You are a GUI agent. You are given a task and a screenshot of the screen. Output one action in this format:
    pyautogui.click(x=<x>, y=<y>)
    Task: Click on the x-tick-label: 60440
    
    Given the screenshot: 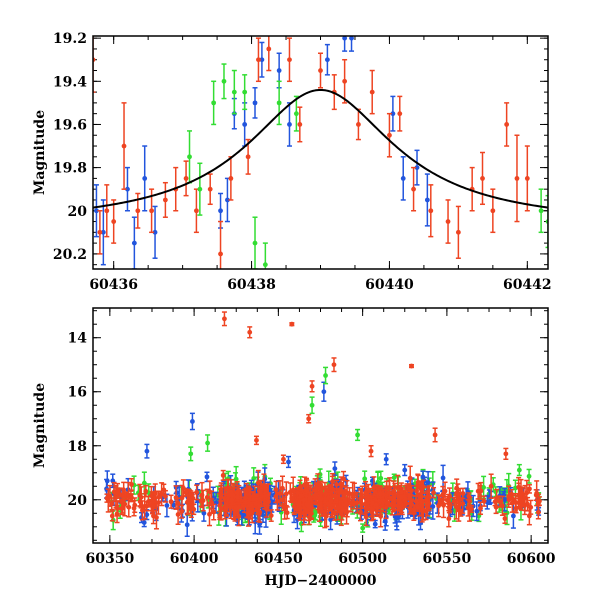 What is the action you would take?
    pyautogui.click(x=389, y=285)
    